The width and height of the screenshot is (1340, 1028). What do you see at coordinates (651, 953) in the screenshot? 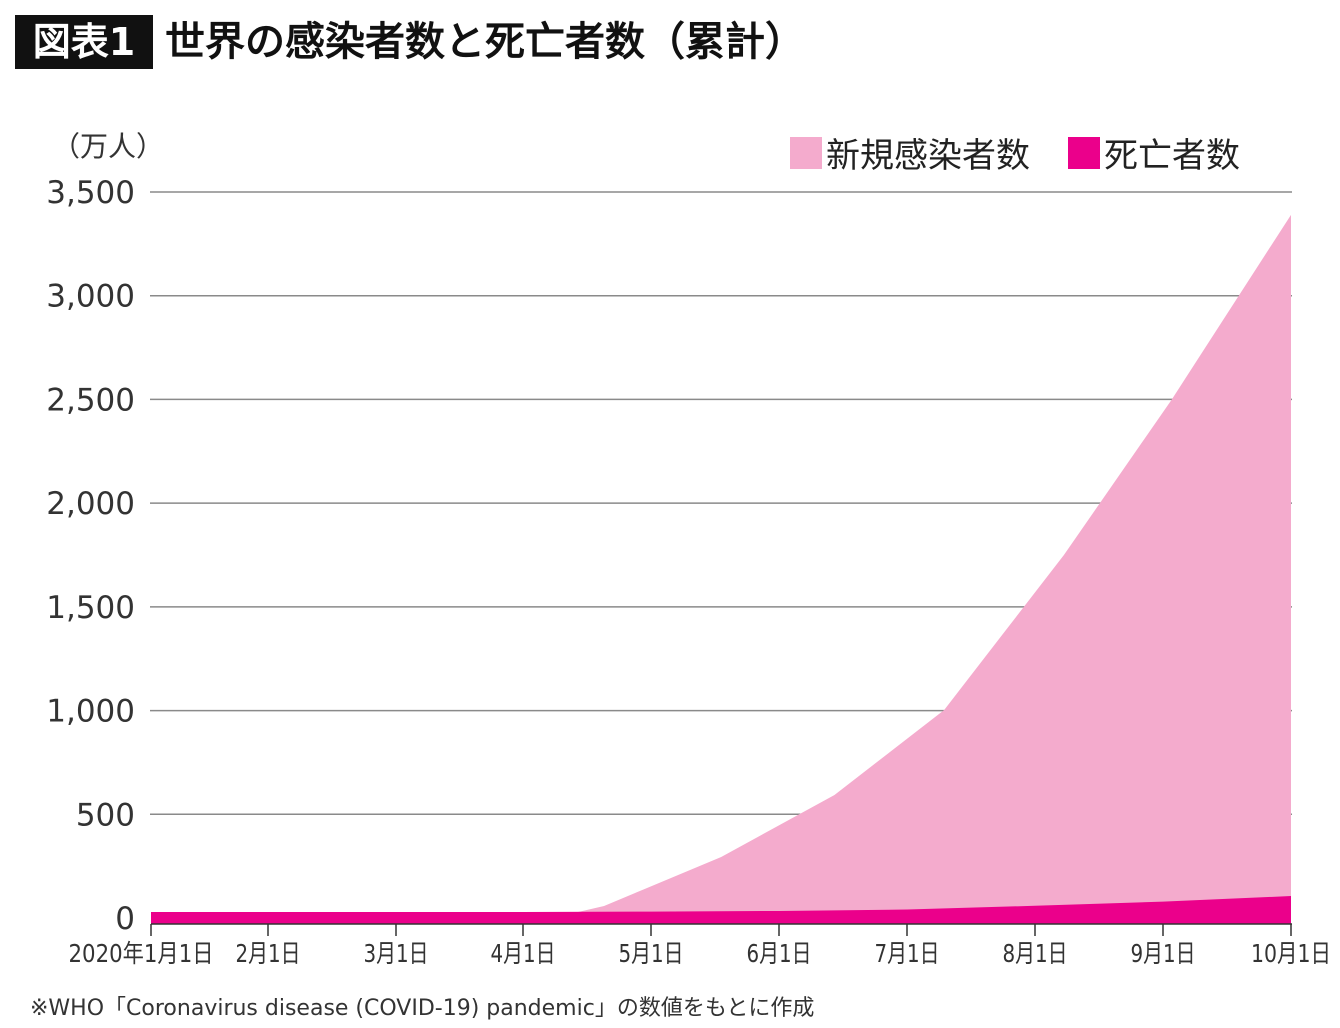
I see `x-tick-label: 5月1日` at bounding box center [651, 953].